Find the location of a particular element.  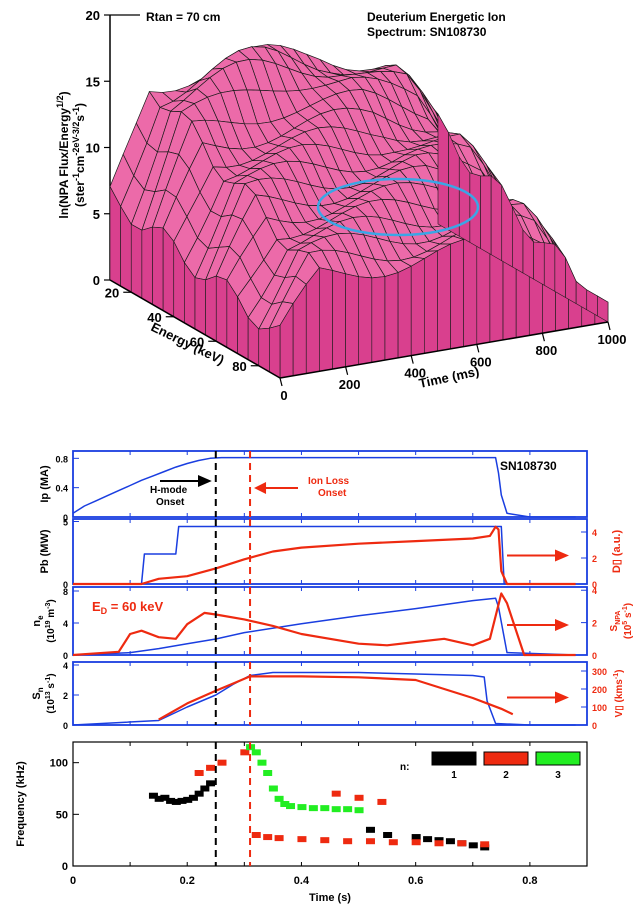

pb-y2label: D▯ (a.u.) is located at coordinates (617, 552).